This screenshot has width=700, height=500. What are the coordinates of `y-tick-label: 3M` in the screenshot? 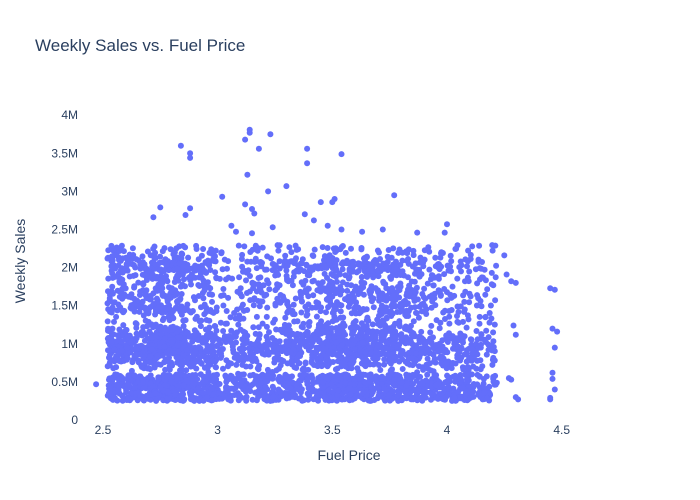 It's located at (69, 191).